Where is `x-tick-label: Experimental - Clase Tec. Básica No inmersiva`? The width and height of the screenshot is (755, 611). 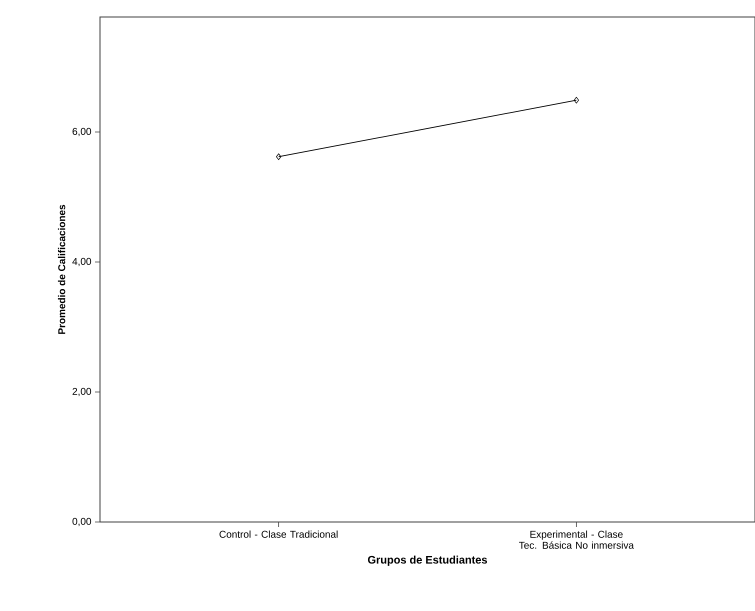
x-tick-label: Experimental - Clase Tec. Básica No inmersiva is located at coordinates (576, 539).